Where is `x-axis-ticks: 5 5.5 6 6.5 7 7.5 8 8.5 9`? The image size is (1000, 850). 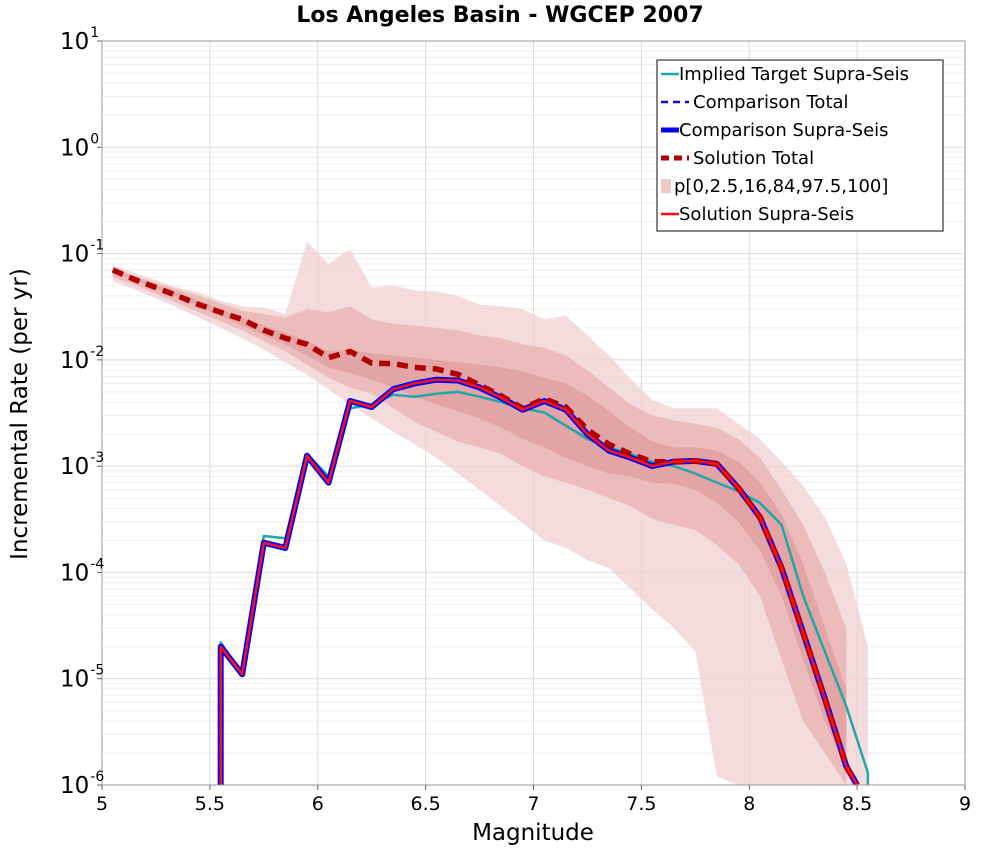
x-axis-ticks: 5 5.5 6 6.5 7 7.5 8 8.5 9 is located at coordinates (533, 800).